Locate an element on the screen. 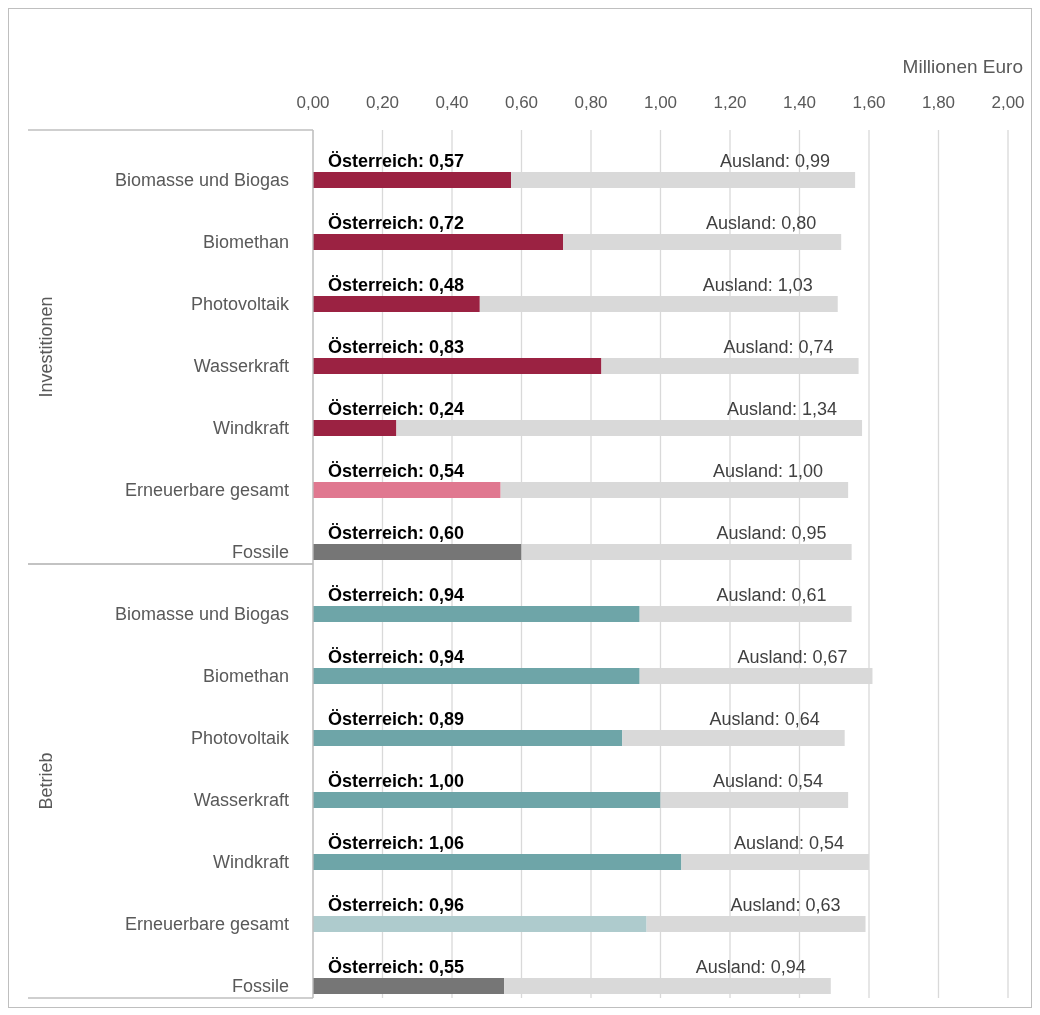  text: Investitionen is located at coordinates (46, 347).